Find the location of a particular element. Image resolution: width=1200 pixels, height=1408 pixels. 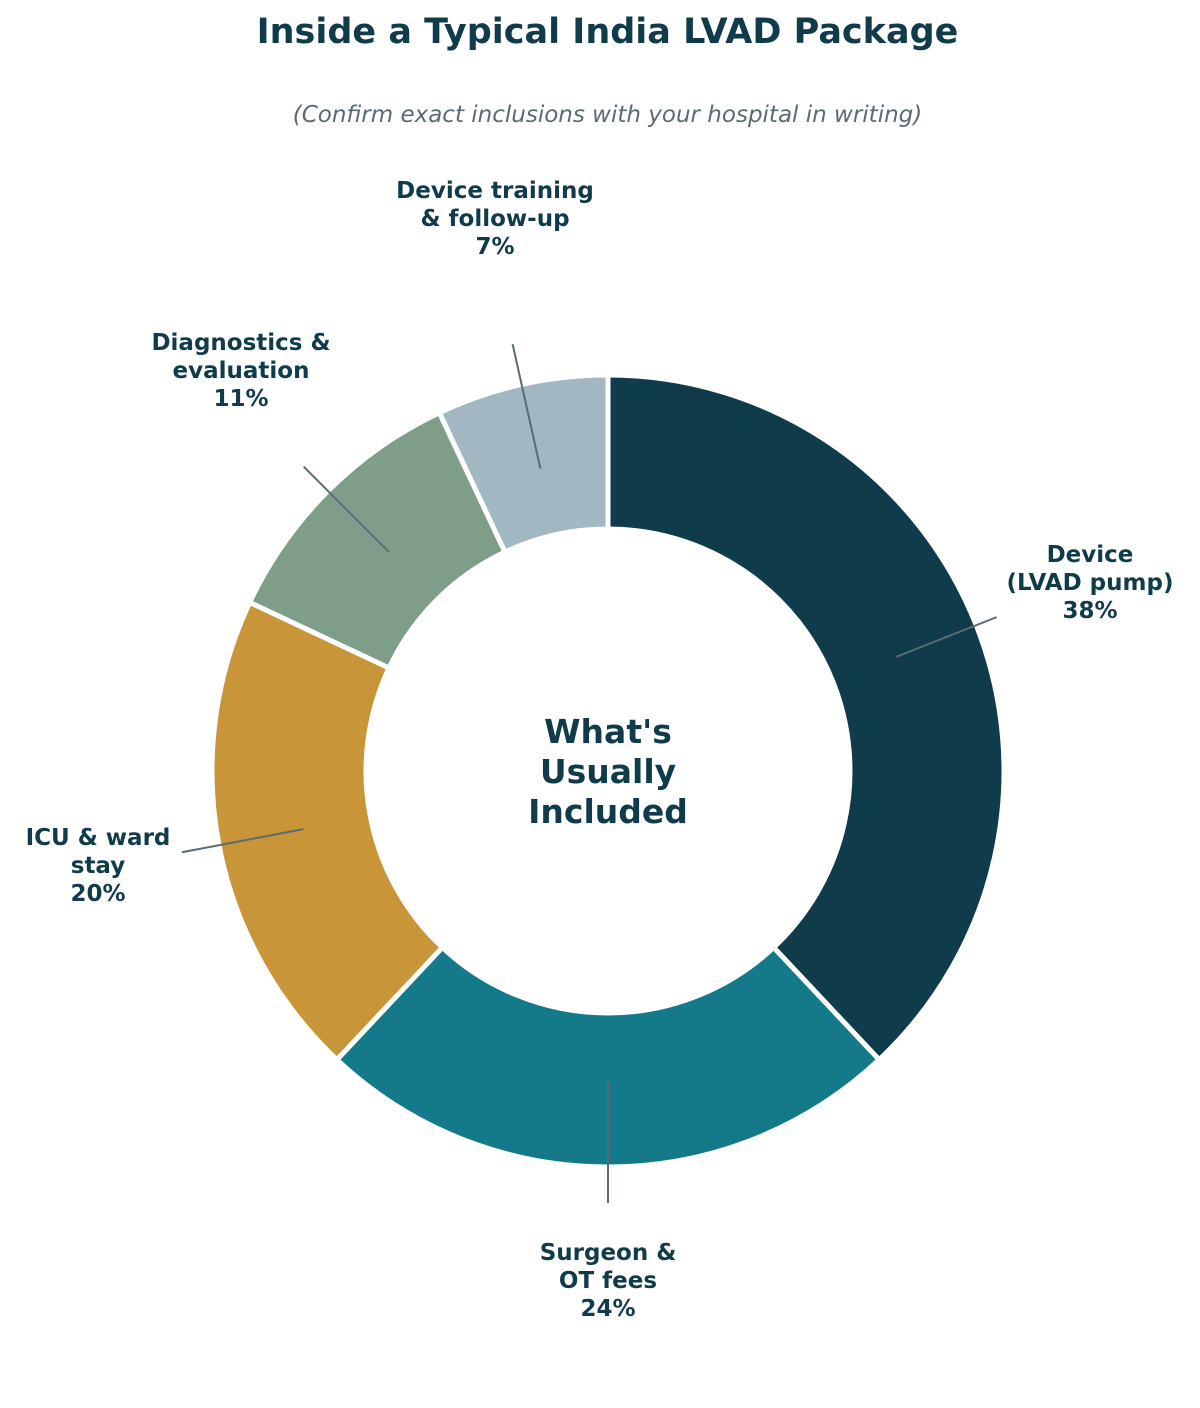

slice-label-device-training-follow-up: Device training& follow-up7% is located at coordinates (495, 219).